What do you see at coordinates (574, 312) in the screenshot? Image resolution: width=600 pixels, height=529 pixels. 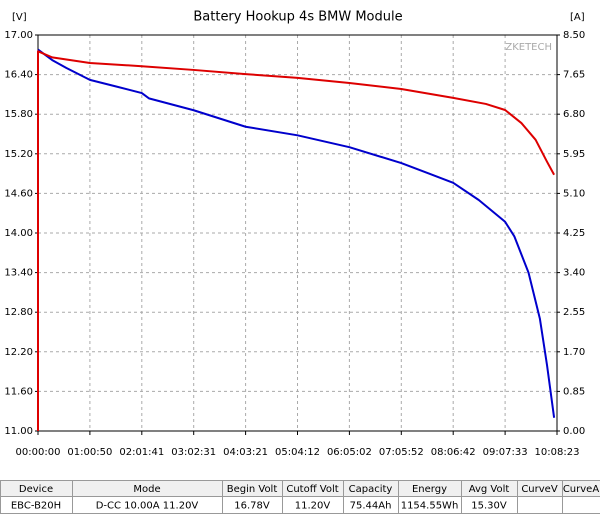 I see `y2-tick-label: 2.55` at bounding box center [574, 312].